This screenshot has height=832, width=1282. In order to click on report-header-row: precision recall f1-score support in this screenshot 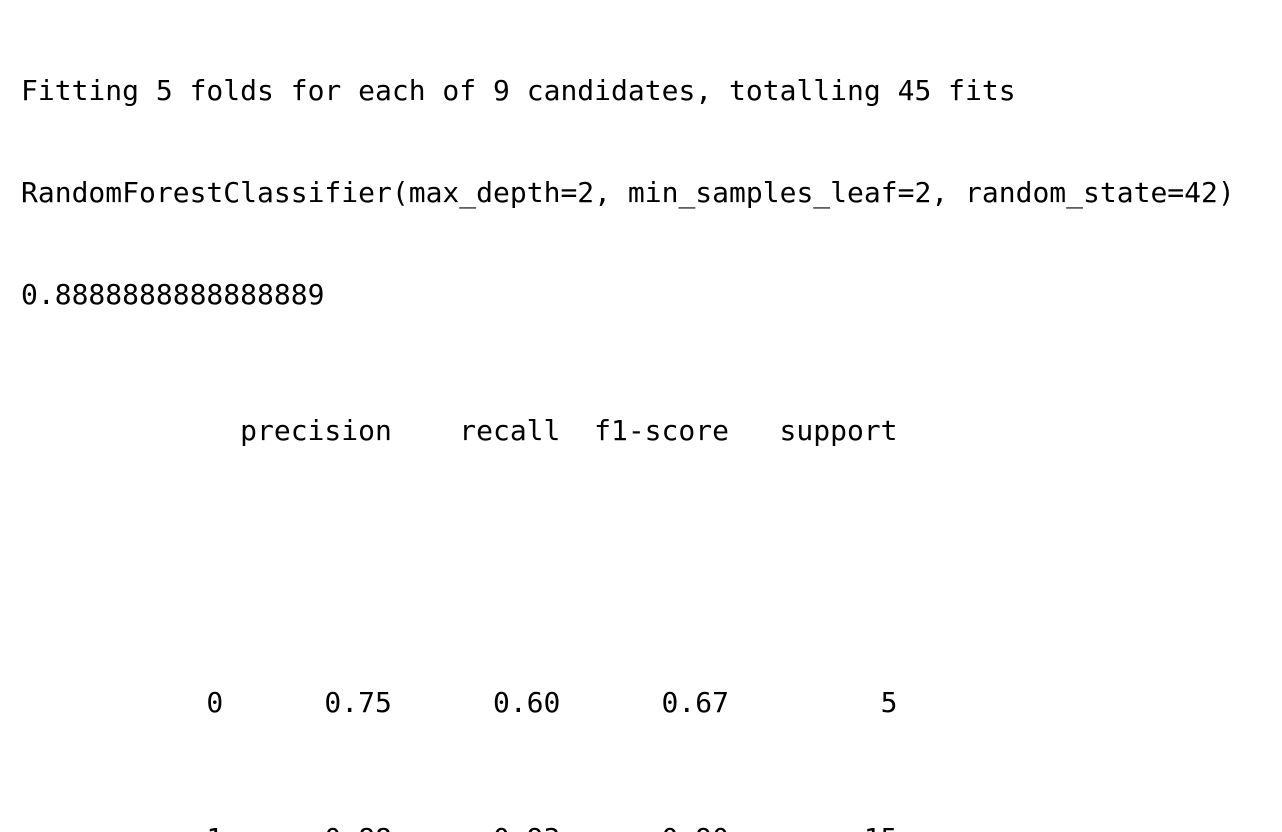, I will do `click(628, 431)`.